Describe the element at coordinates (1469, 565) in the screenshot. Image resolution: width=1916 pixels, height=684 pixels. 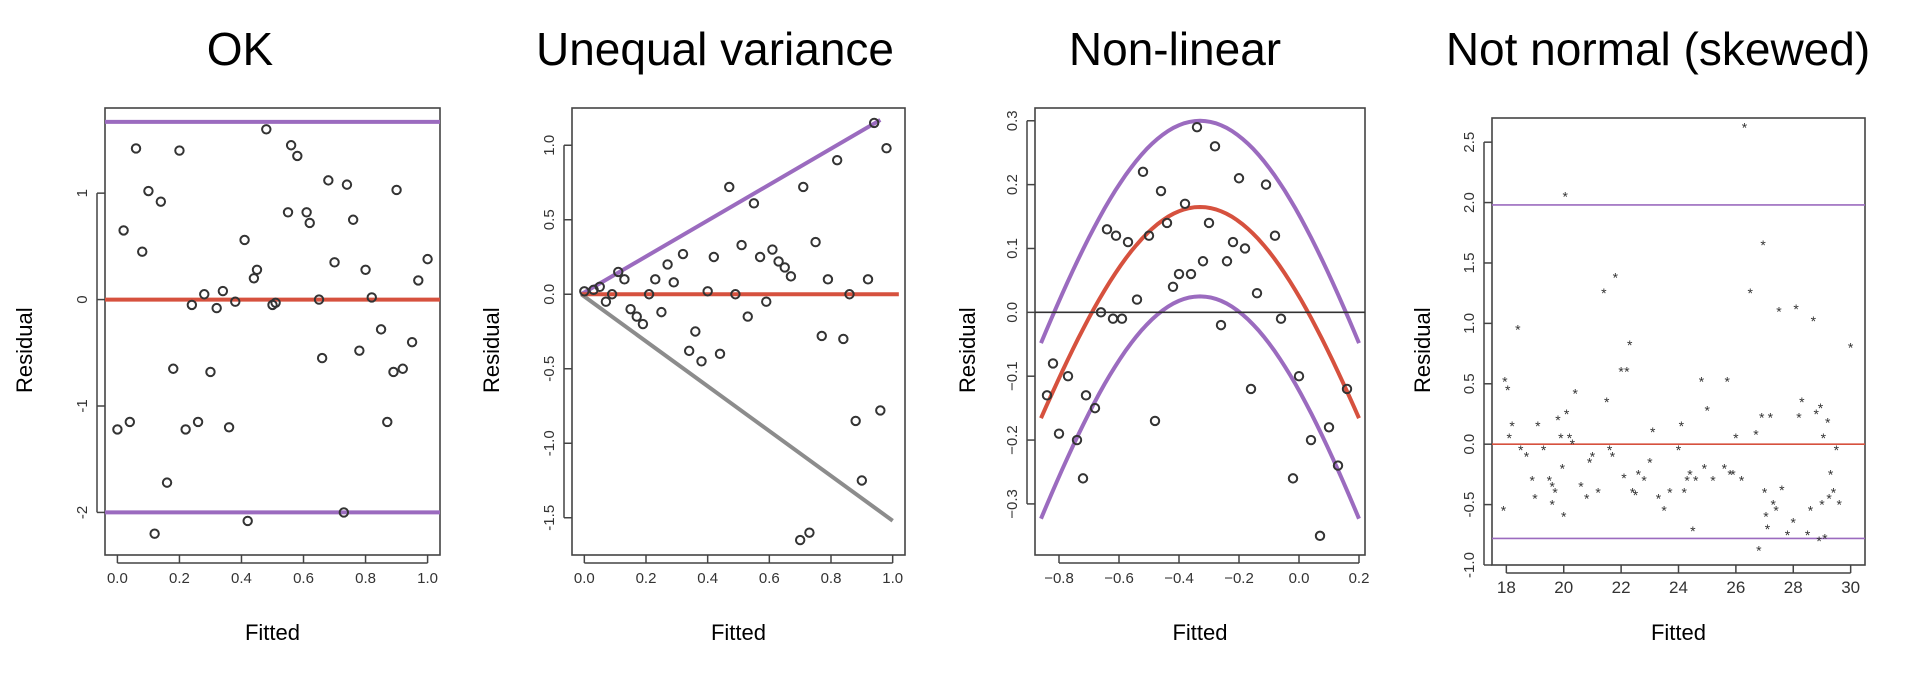
I see `y-tick-label: -1.0` at that location.